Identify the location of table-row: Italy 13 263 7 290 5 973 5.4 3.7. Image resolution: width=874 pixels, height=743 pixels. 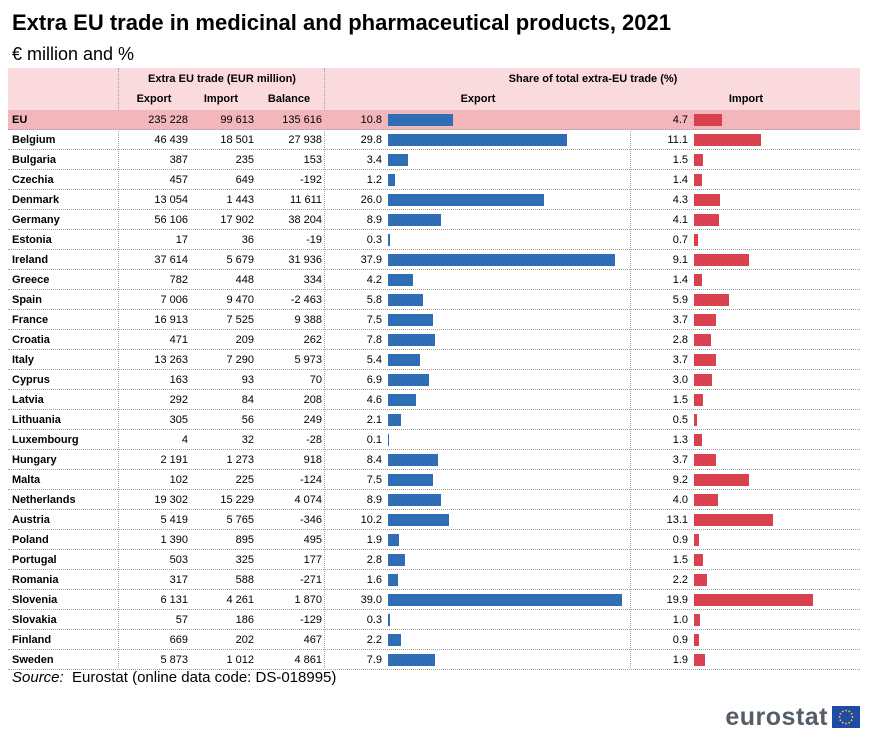
(434, 360).